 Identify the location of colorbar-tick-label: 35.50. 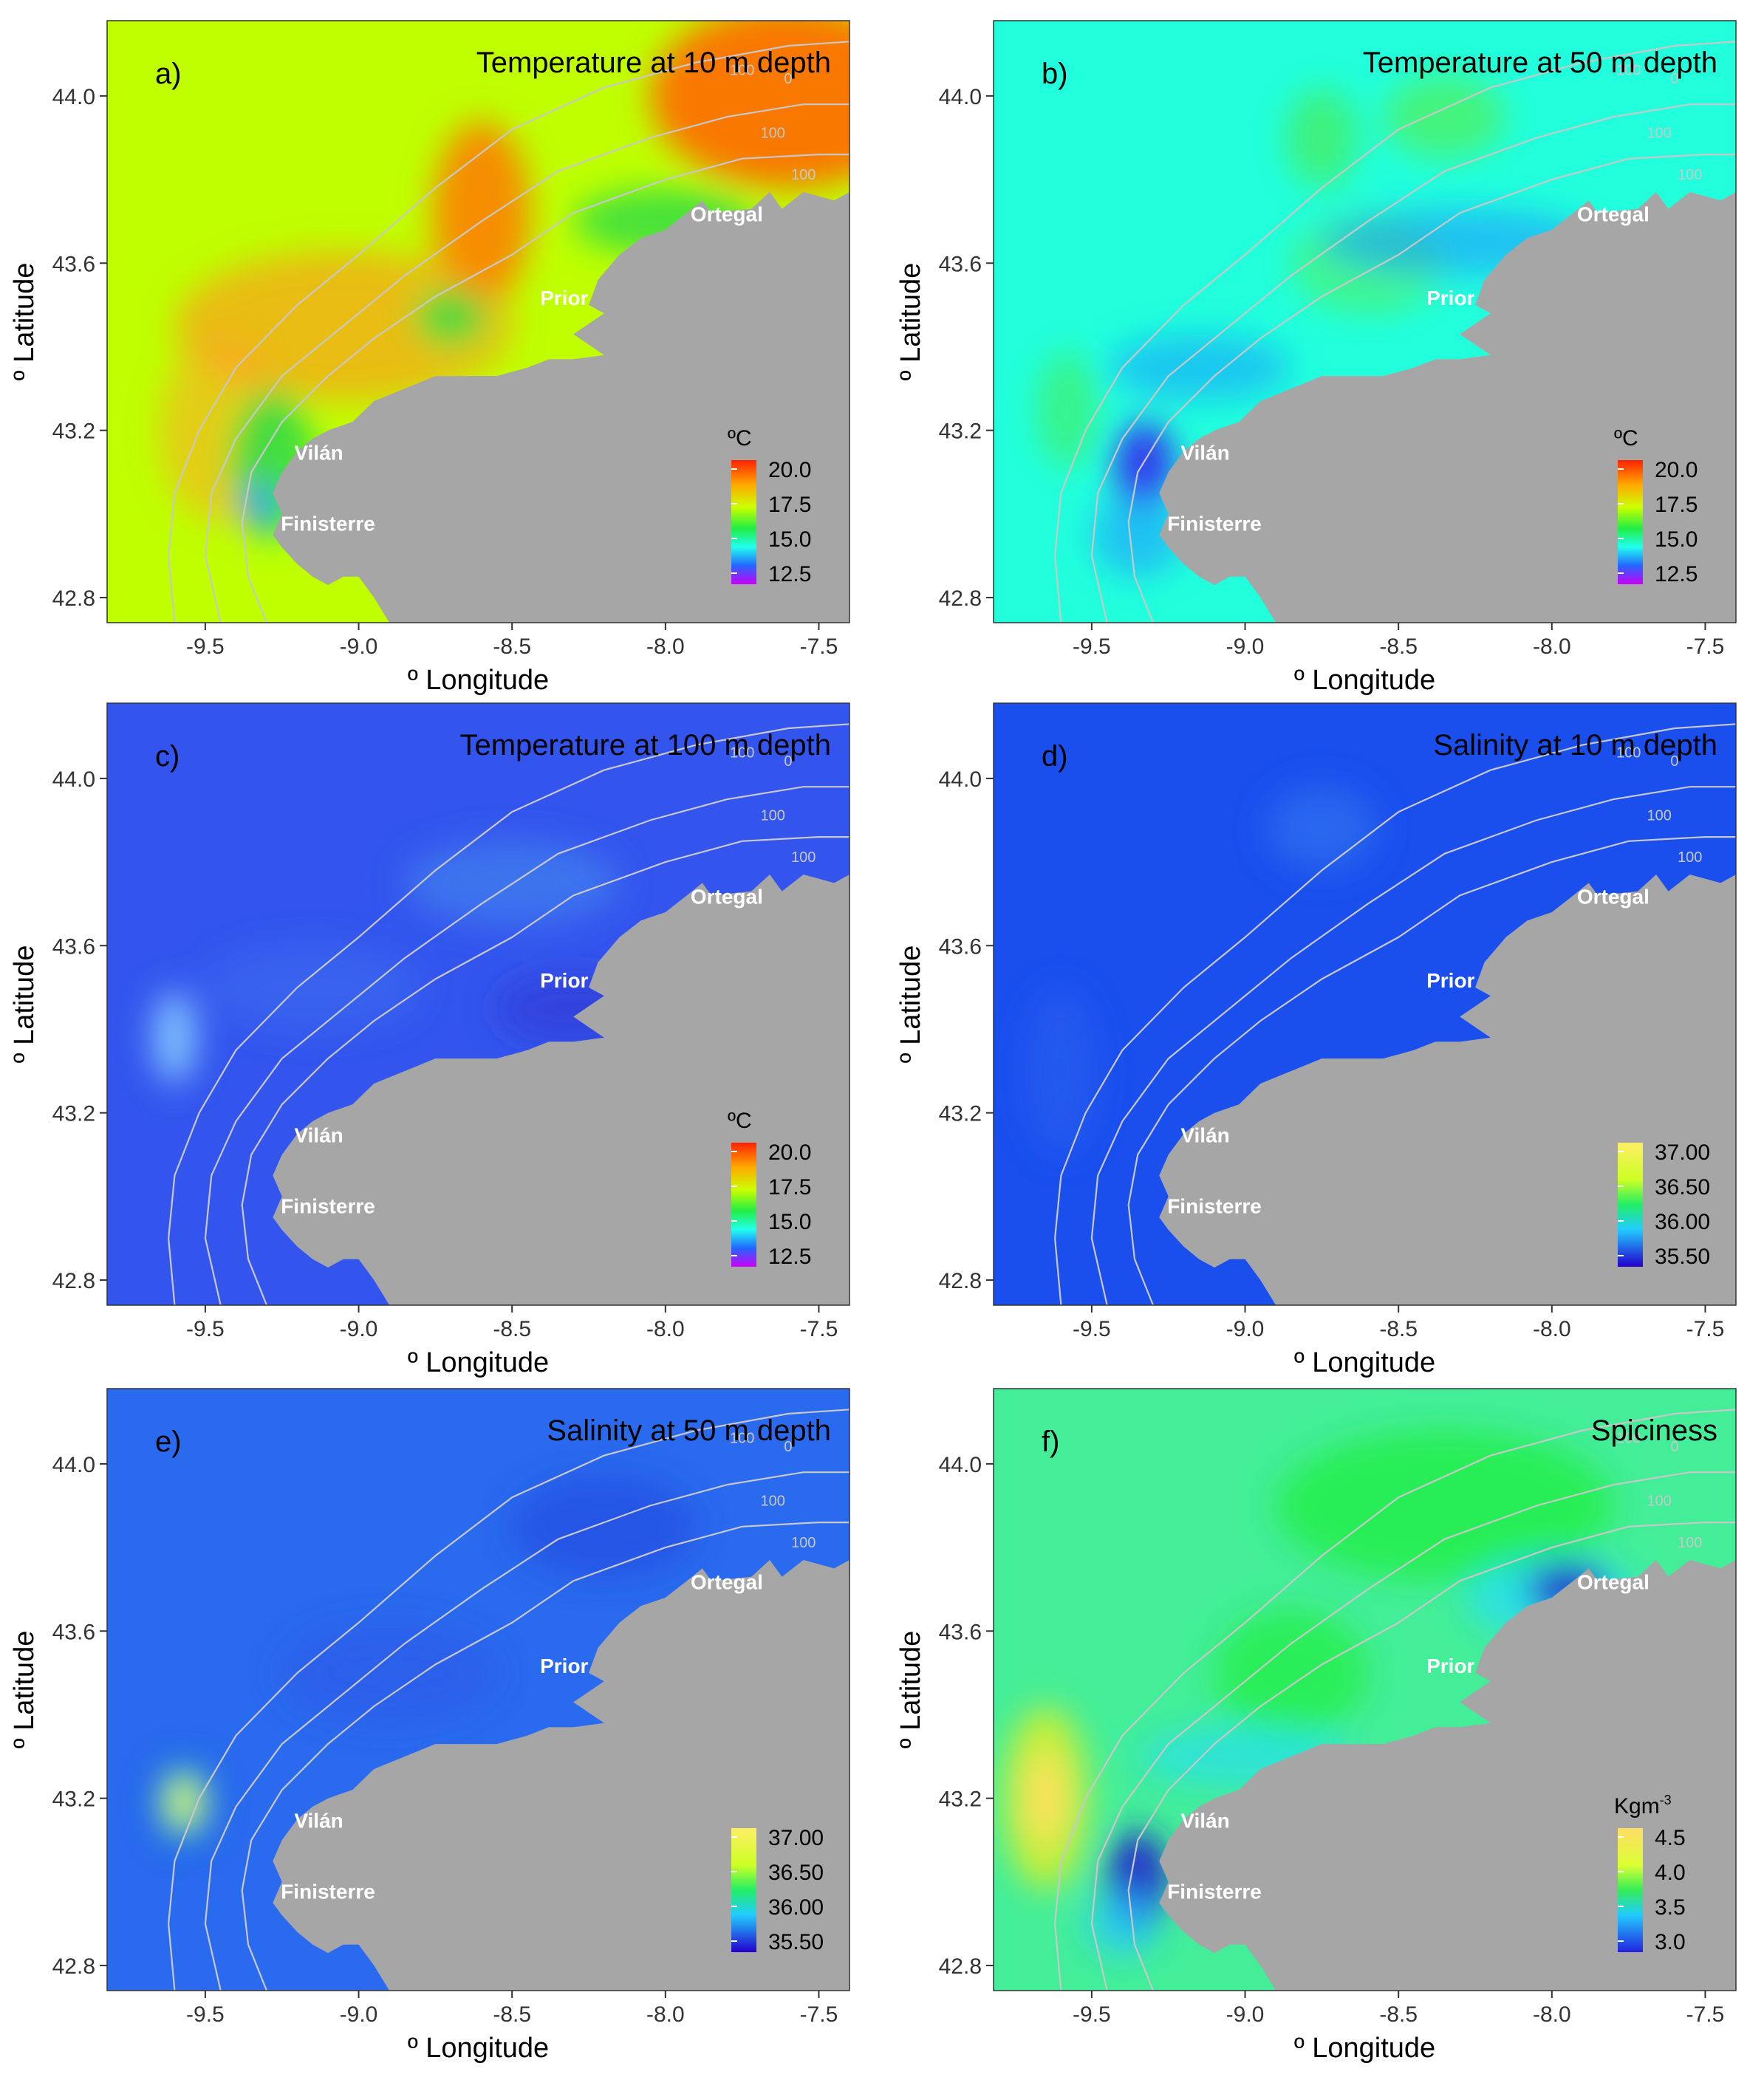
(796, 1942).